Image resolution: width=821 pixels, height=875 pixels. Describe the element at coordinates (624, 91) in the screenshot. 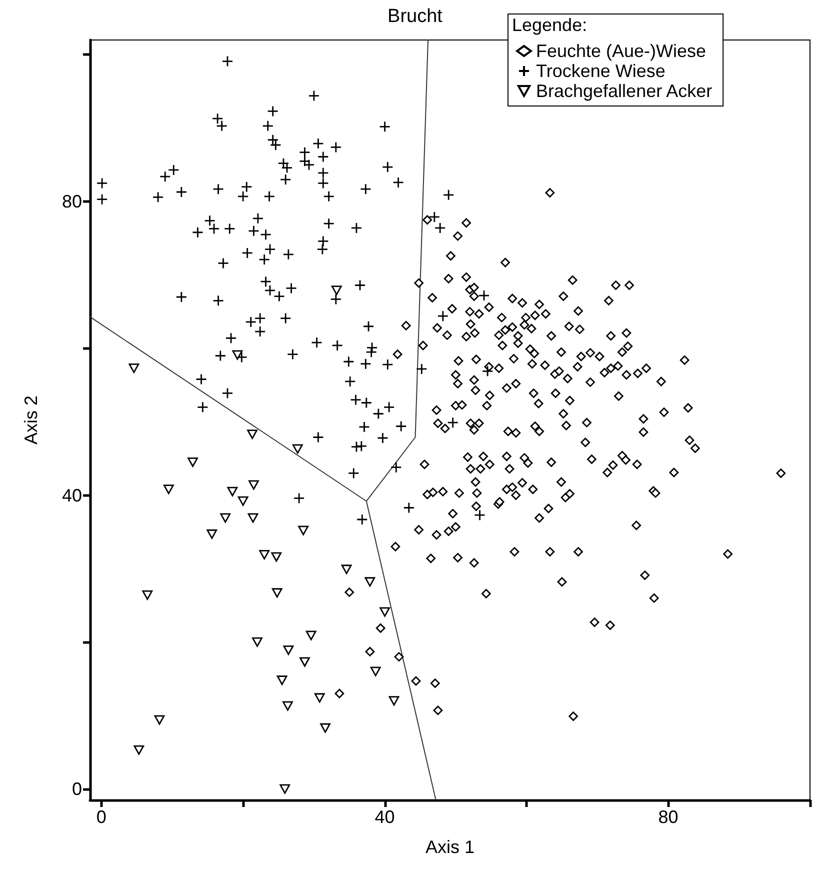

I see `legend-label: Brachgefallener Acker` at that location.